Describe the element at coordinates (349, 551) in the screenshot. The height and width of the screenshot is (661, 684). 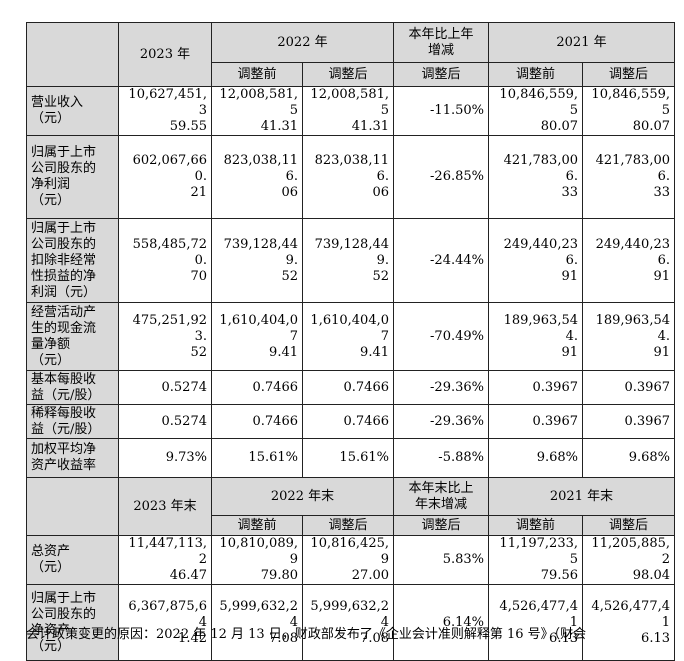
I see `cell-value-line: 10,816,425,9` at that location.